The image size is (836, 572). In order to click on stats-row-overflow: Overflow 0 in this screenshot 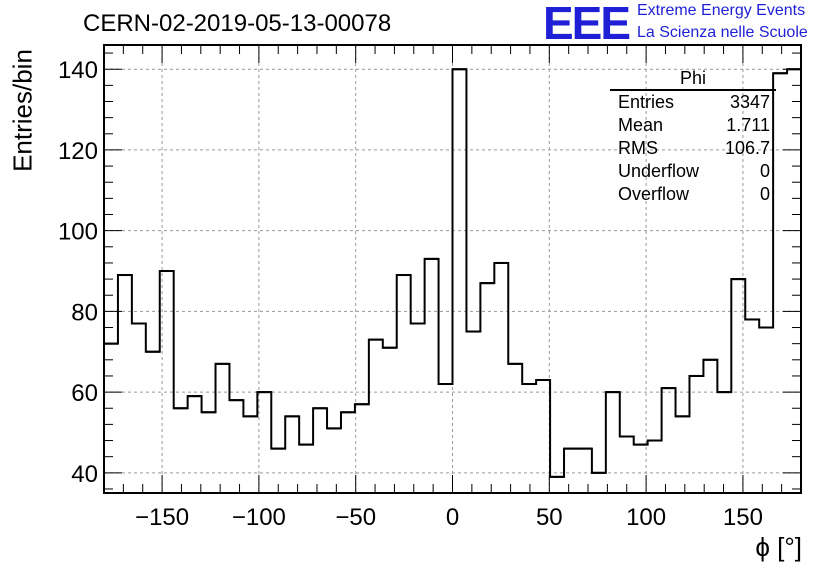, I will do `click(693, 194)`.